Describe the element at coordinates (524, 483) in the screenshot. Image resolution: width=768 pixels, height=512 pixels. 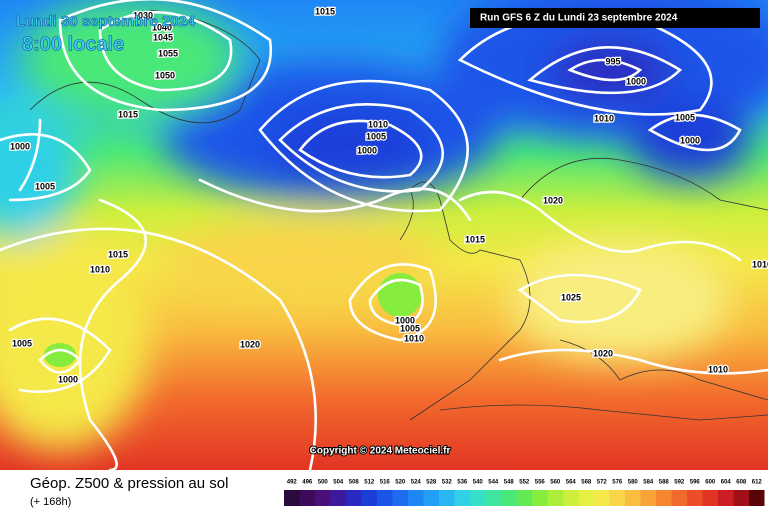
I see `scale-label: 552` at that location.